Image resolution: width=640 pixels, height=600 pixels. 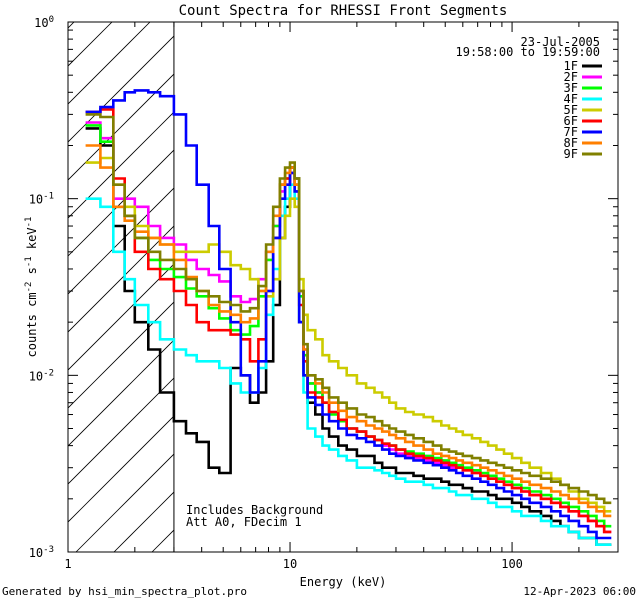 What do you see at coordinates (571, 121) in the screenshot?
I see `legend-label: 6F` at bounding box center [571, 121].